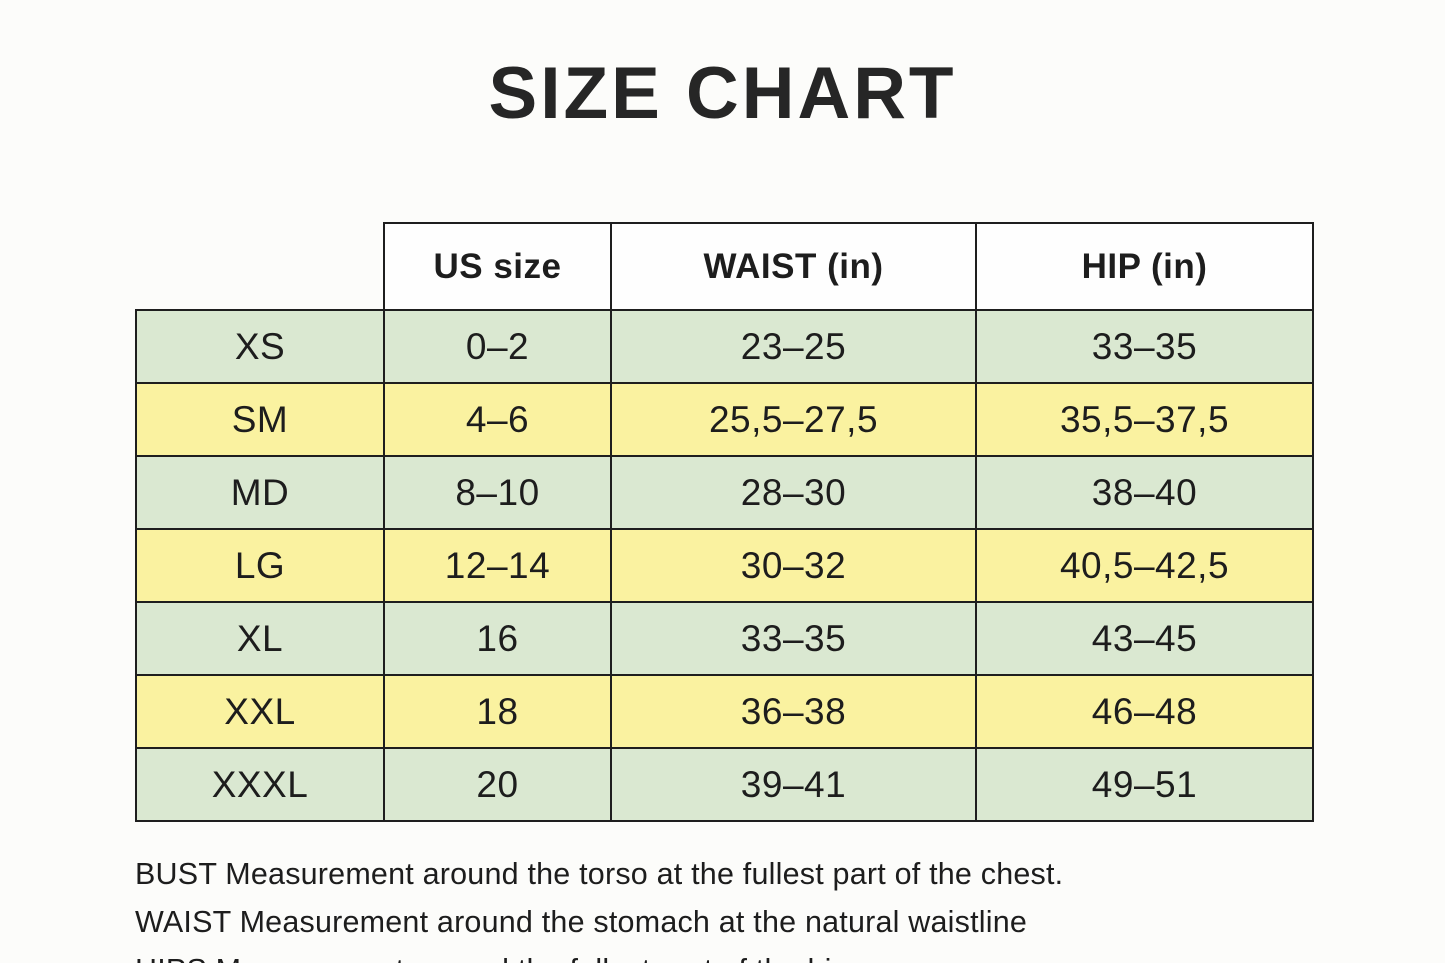 This screenshot has height=963, width=1445. I want to click on size-cell: XL, so click(260, 638).